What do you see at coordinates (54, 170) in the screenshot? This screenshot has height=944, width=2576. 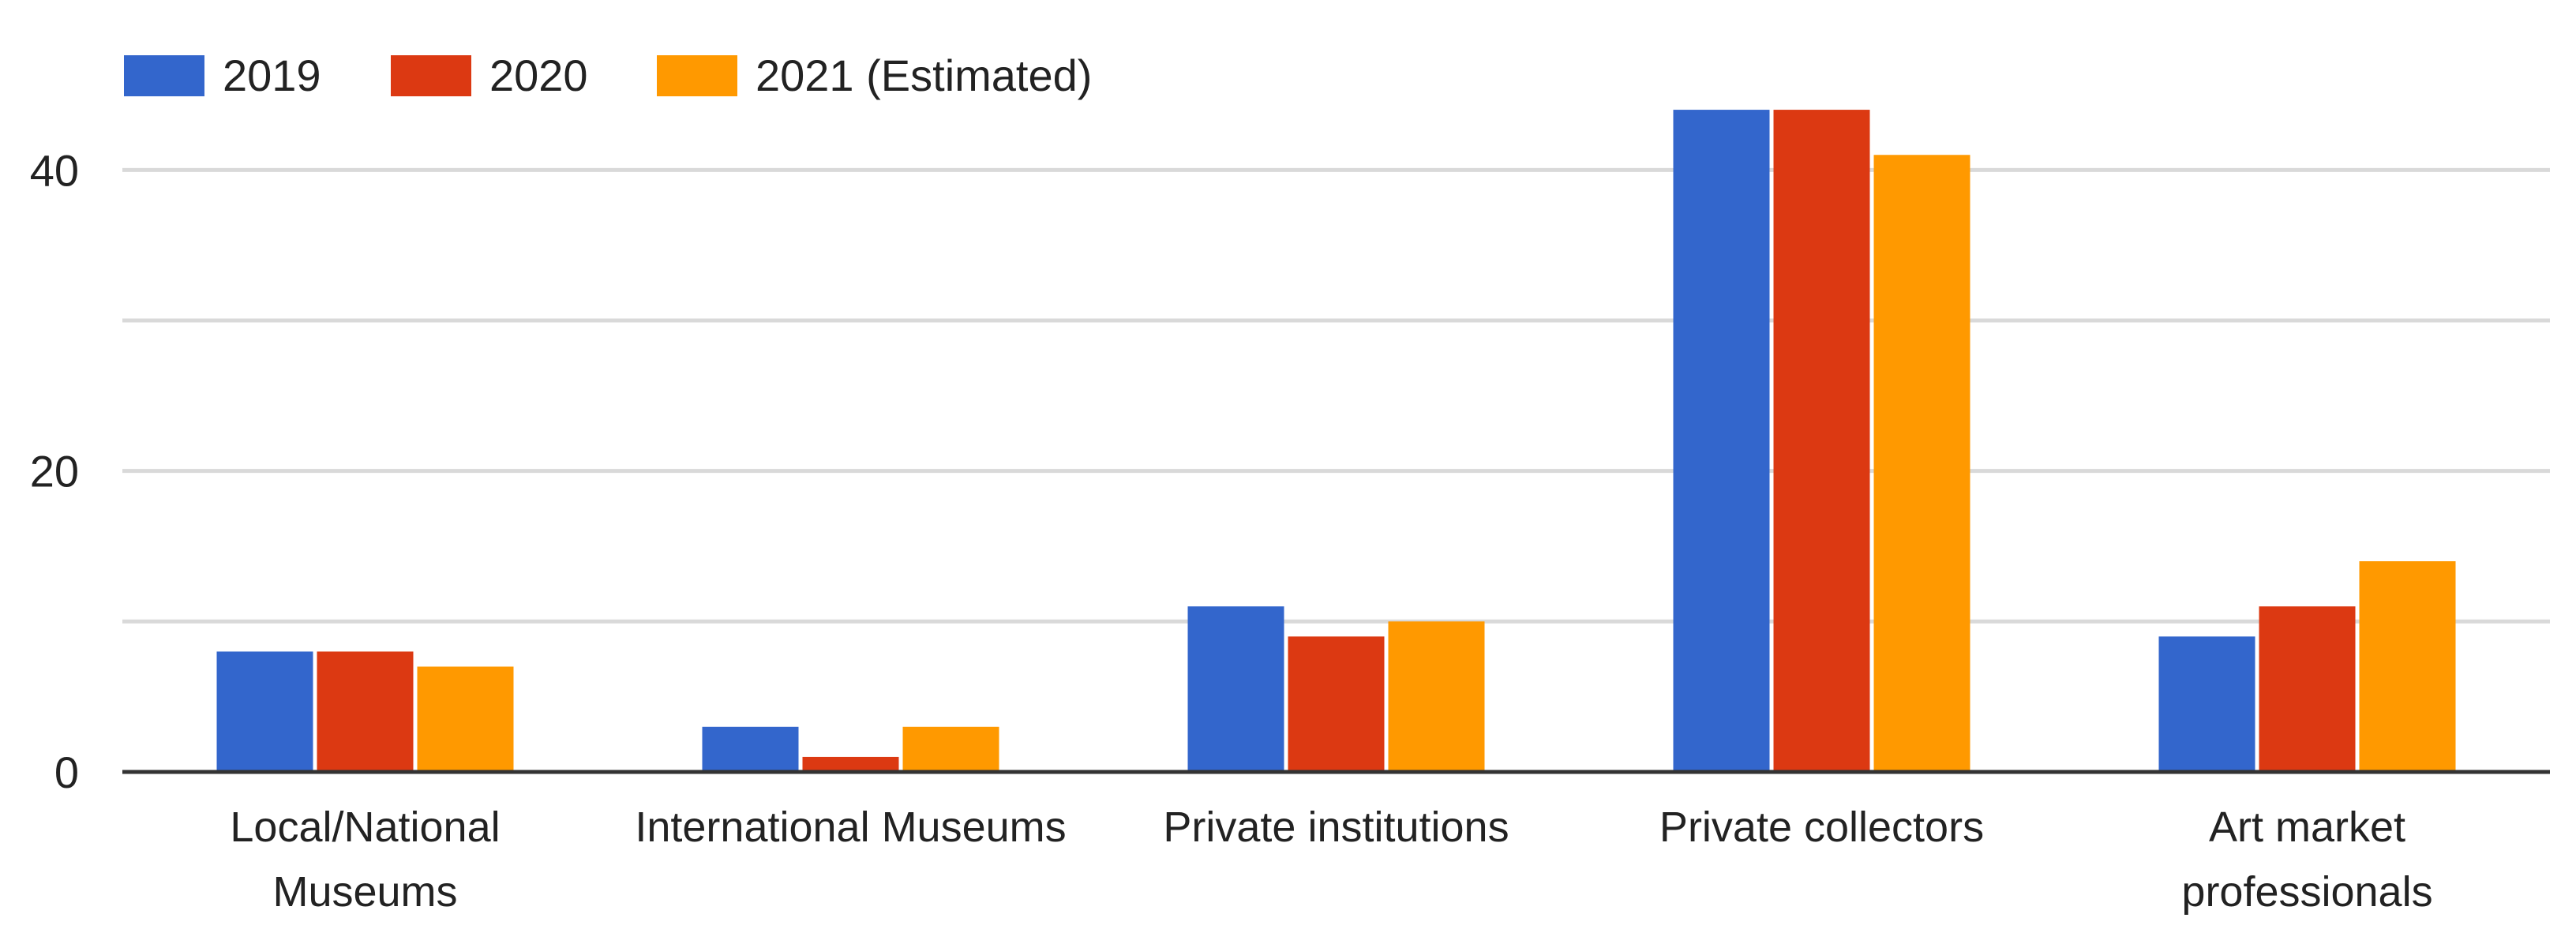 I see `y-tick-label: 40` at bounding box center [54, 170].